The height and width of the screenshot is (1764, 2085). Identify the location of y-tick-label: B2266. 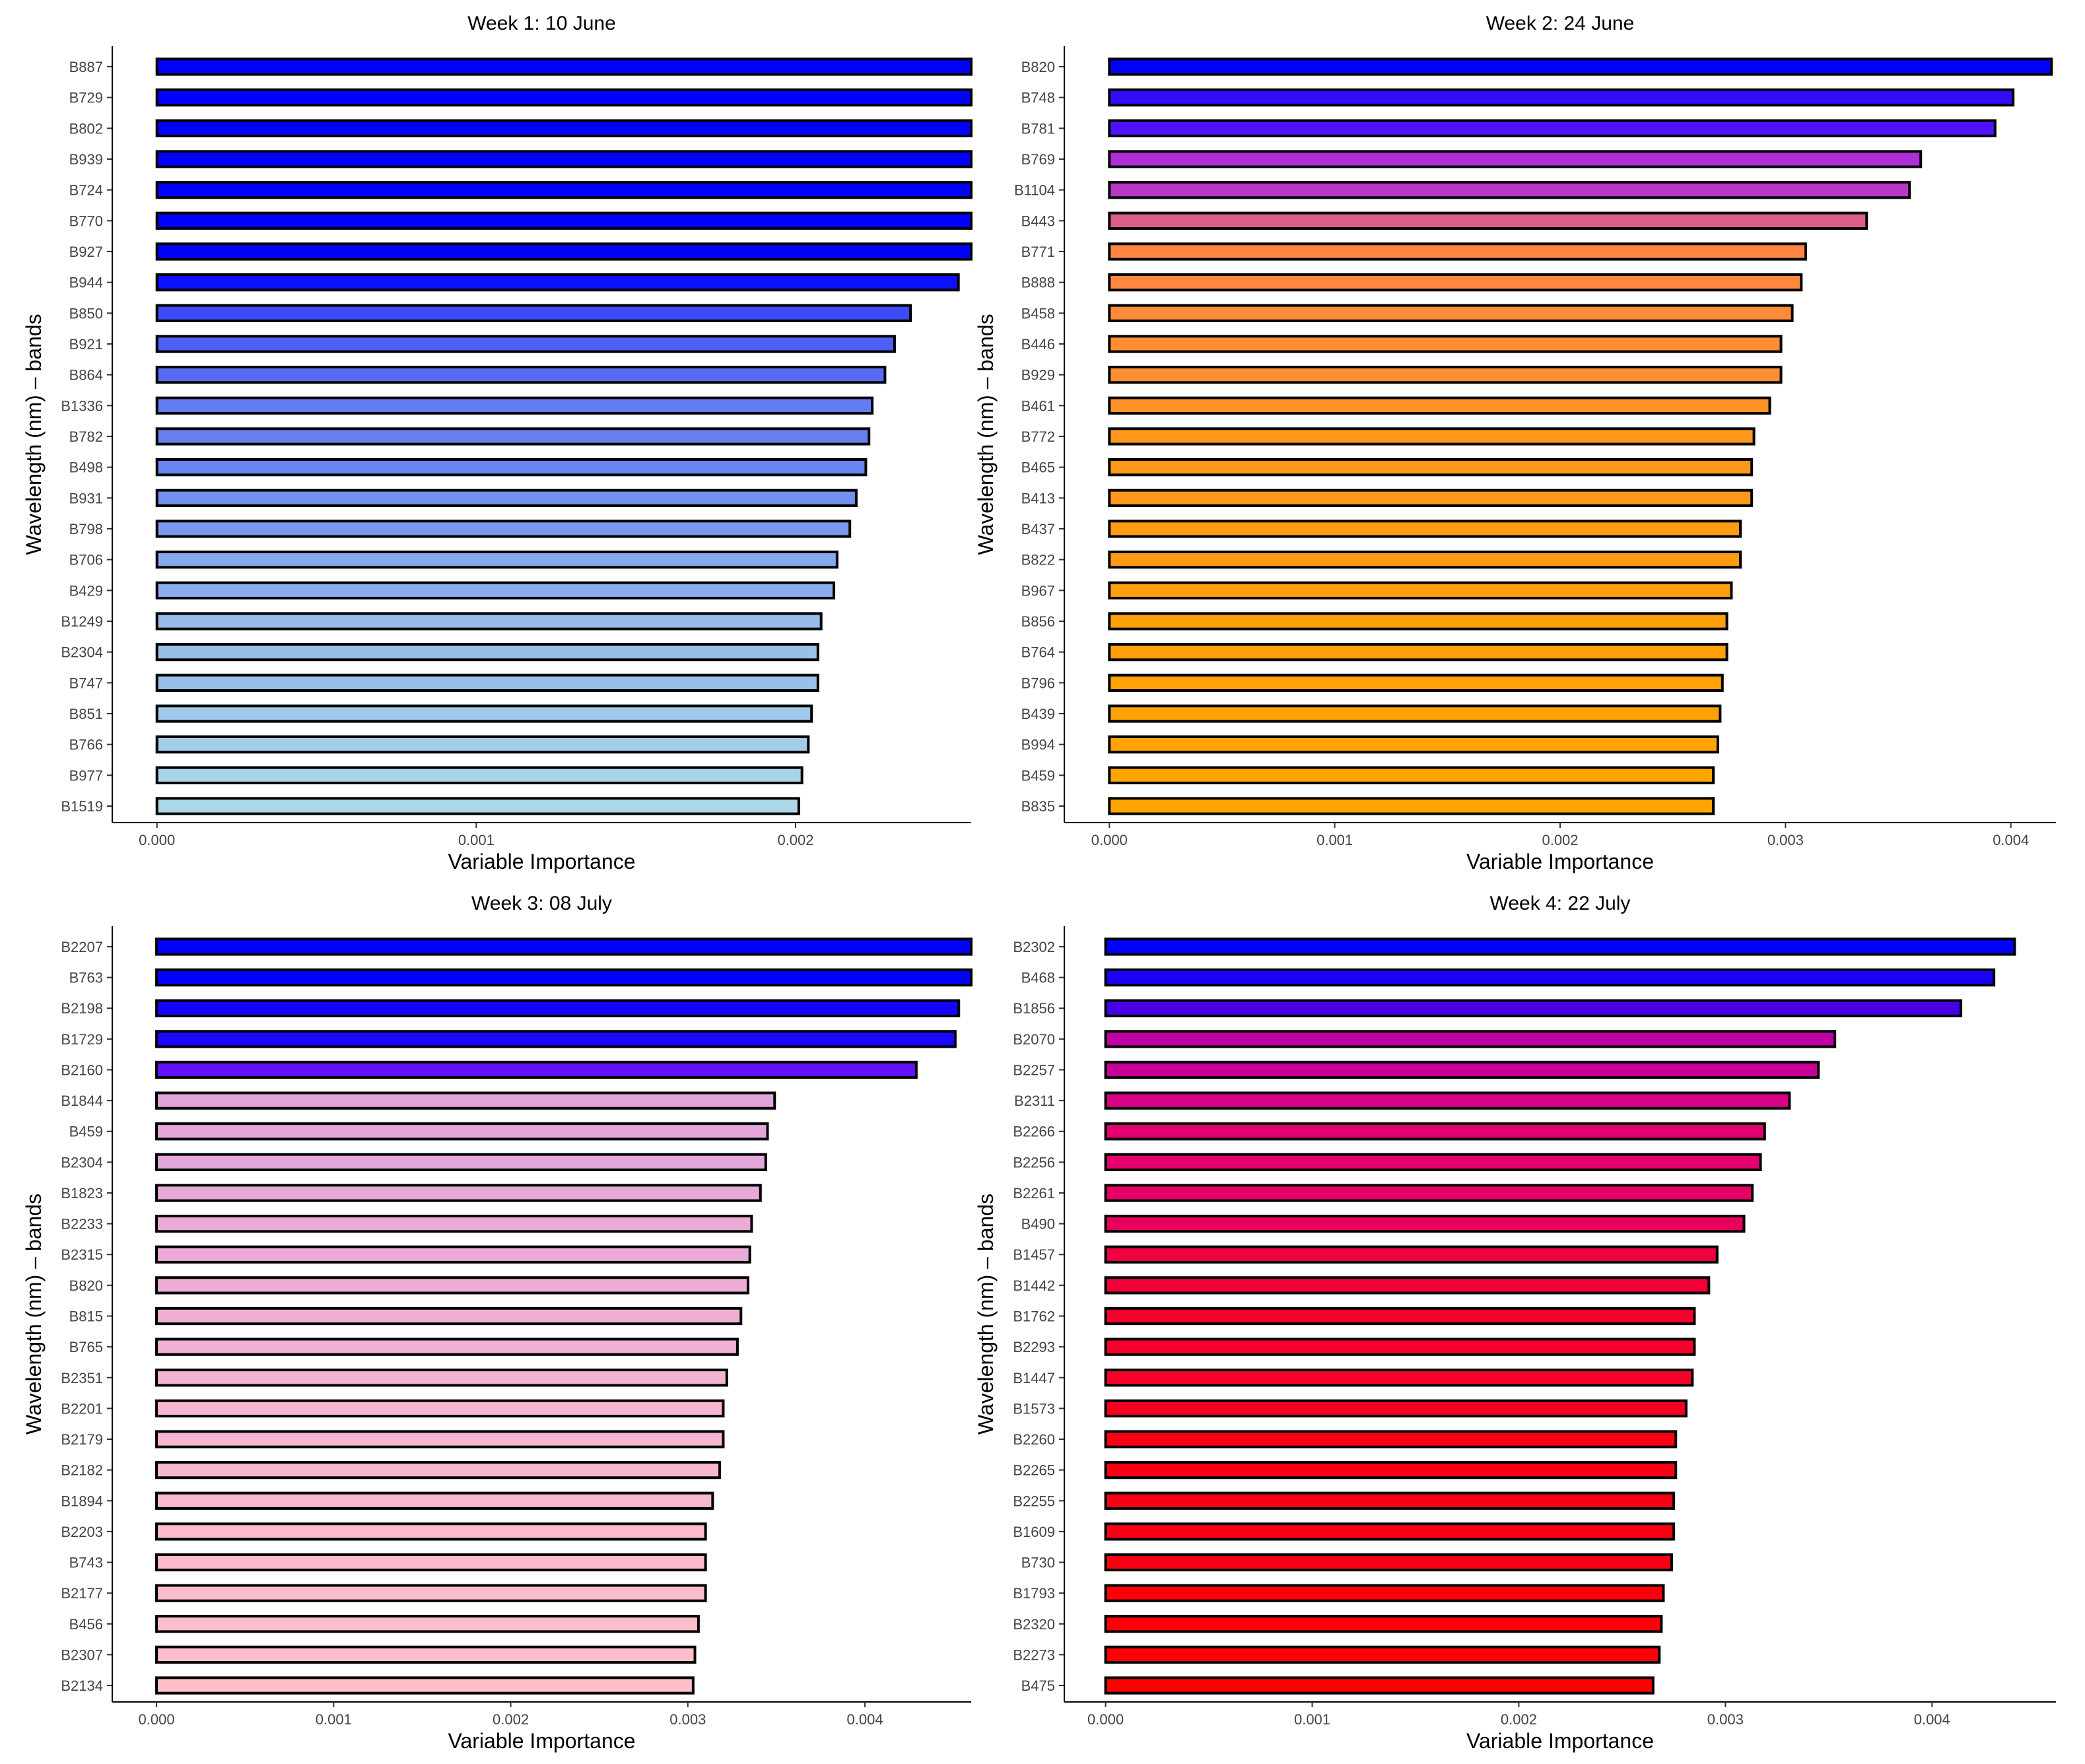
(1034, 1132).